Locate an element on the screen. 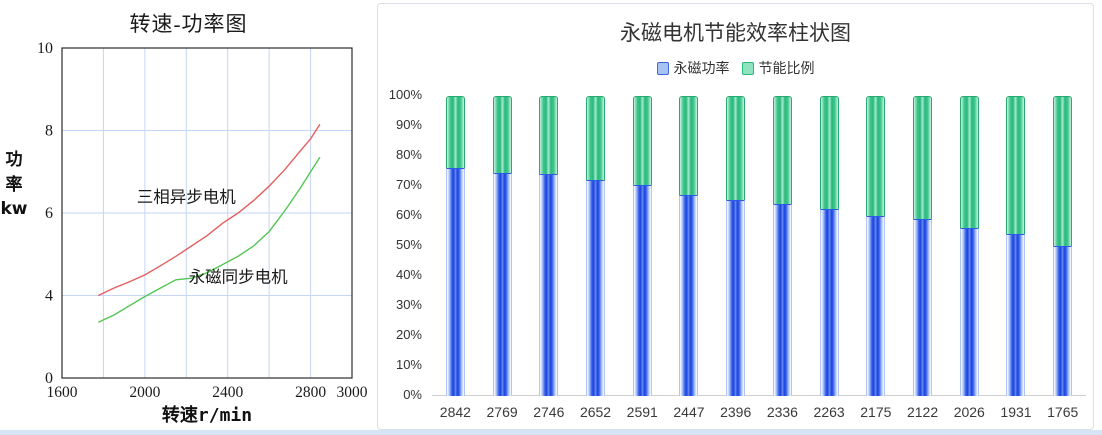  y-axis: 0% 10% 20% 30% 40% 50% 60% 70% 80% 90% 100% is located at coordinates (400, 244).